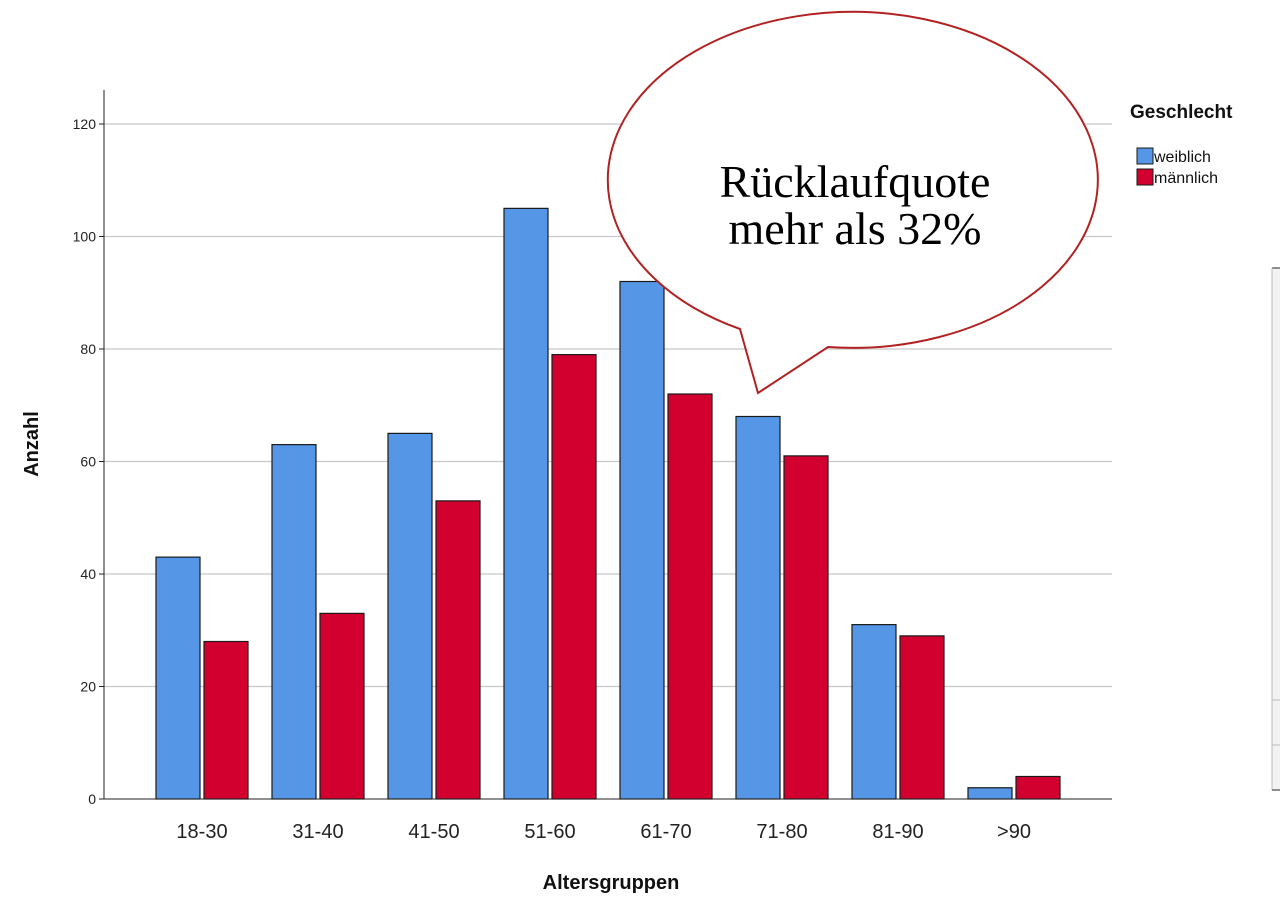  Describe the element at coordinates (1186, 178) in the screenshot. I see `legend-label-maennlich: männlich` at that location.